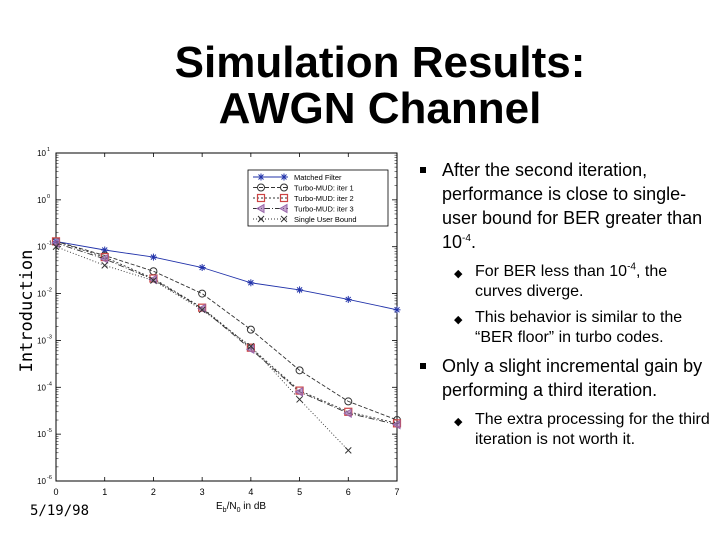 This screenshot has width=720, height=540. What do you see at coordinates (324, 198) in the screenshot?
I see `legend-label: Turbo-MUD: iter 2` at bounding box center [324, 198].